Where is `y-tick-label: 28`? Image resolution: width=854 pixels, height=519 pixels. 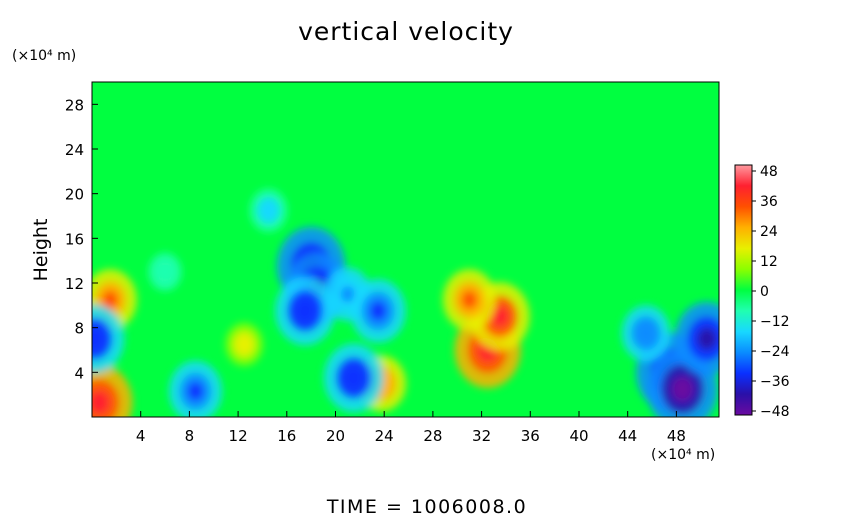
y-tick-label: 28 is located at coordinates (74, 105).